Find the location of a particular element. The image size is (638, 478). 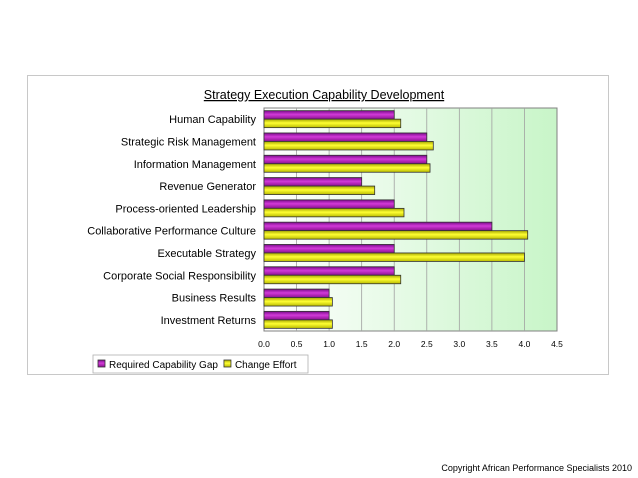

x-tick-label: 3.5 is located at coordinates (492, 344).